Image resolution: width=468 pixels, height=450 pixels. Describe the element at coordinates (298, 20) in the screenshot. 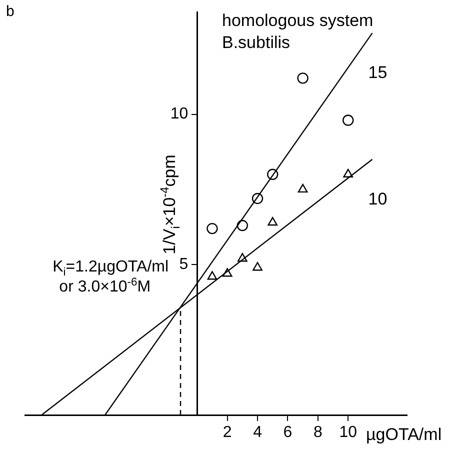

I see `chart-title: homologous system` at that location.